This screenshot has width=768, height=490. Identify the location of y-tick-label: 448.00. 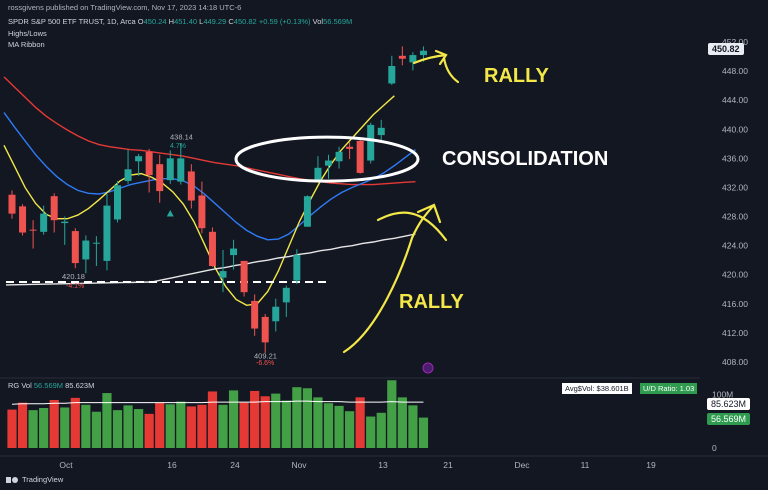
(735, 71).